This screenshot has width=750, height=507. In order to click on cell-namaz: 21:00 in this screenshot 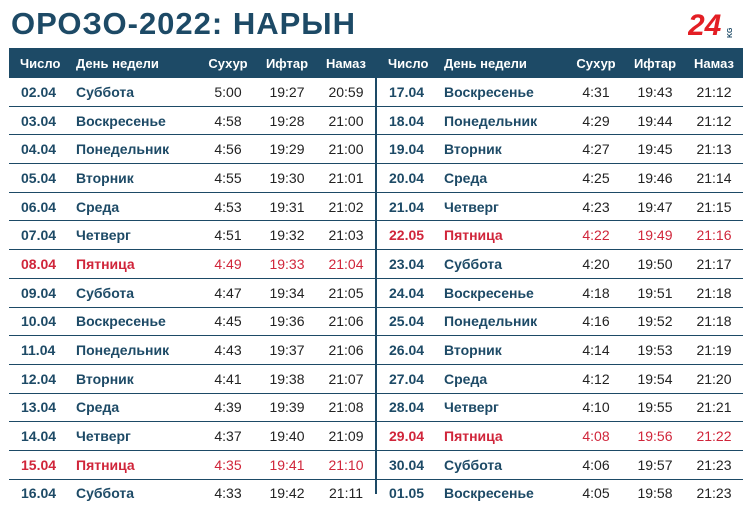, I will do `click(346, 121)`.